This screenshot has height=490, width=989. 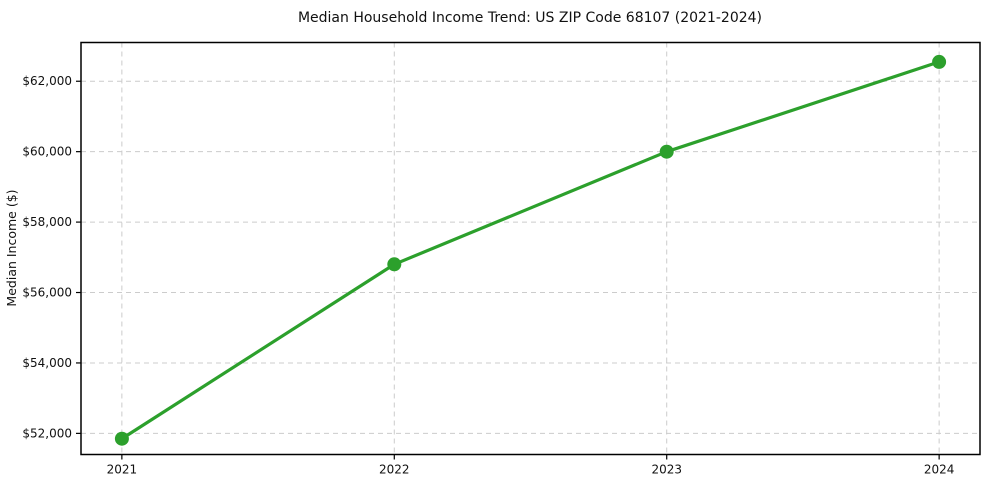 What do you see at coordinates (11, 247) in the screenshot?
I see `y-axis-label: Median Income ($)` at bounding box center [11, 247].